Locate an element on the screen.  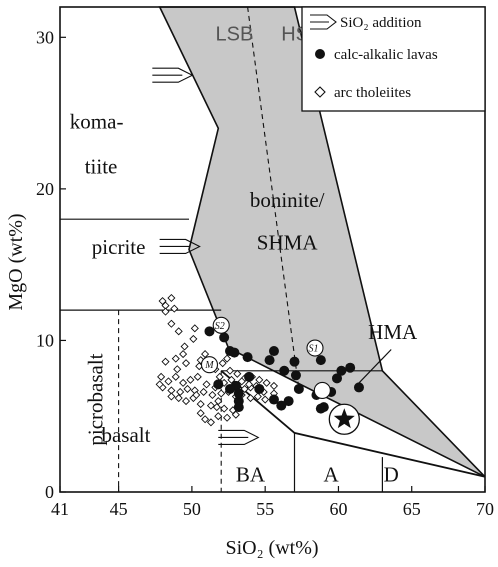
y-tick-label: 10 is located at coordinates (45, 340).